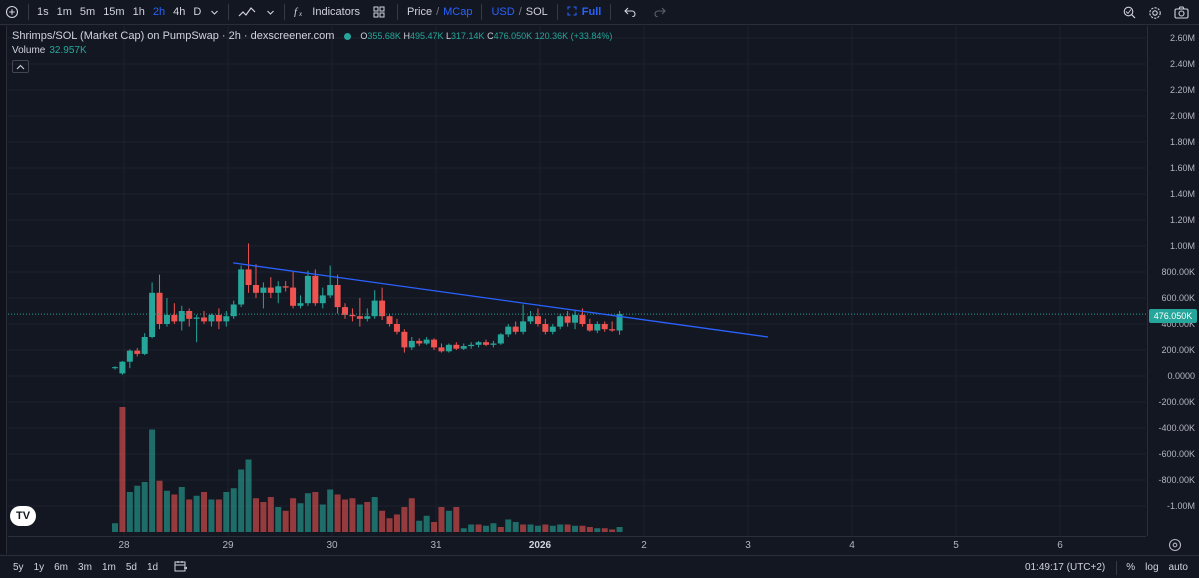 The height and width of the screenshot is (578, 1199). I want to click on currency-toggle: USD / SOL, so click(519, 12).